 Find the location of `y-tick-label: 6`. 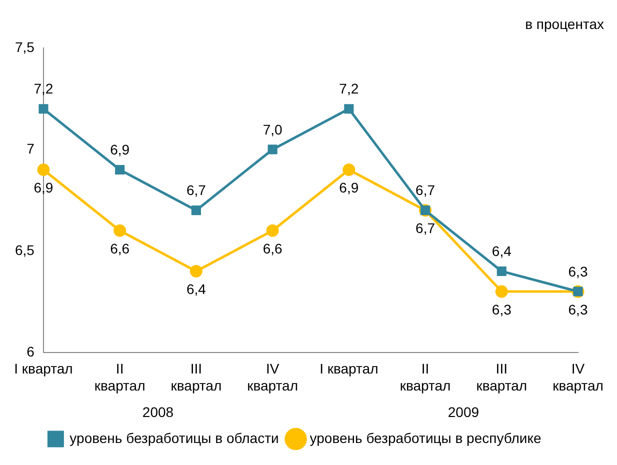

y-tick-label: 6 is located at coordinates (30, 351).